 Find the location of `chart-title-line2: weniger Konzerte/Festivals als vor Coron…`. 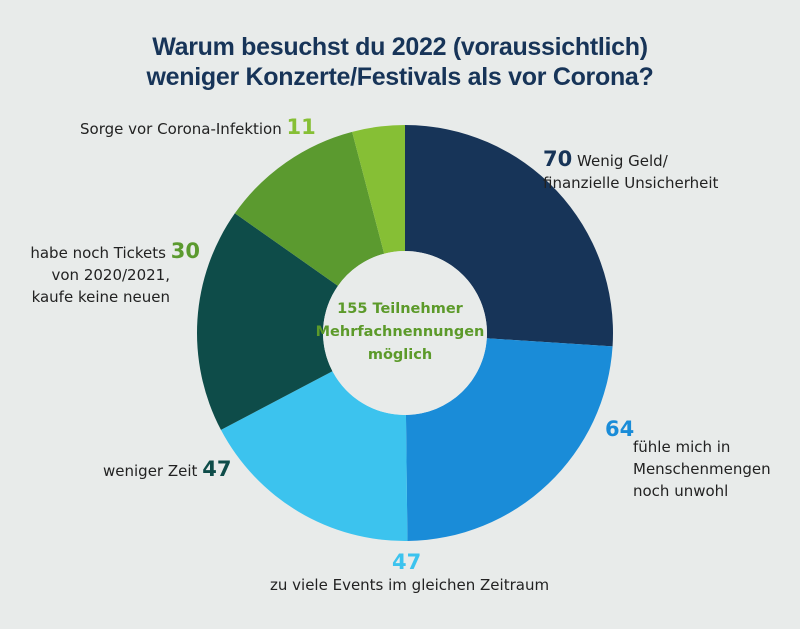

chart-title-line2: weniger Konzerte/Festivals als vor Coron… is located at coordinates (400, 77).